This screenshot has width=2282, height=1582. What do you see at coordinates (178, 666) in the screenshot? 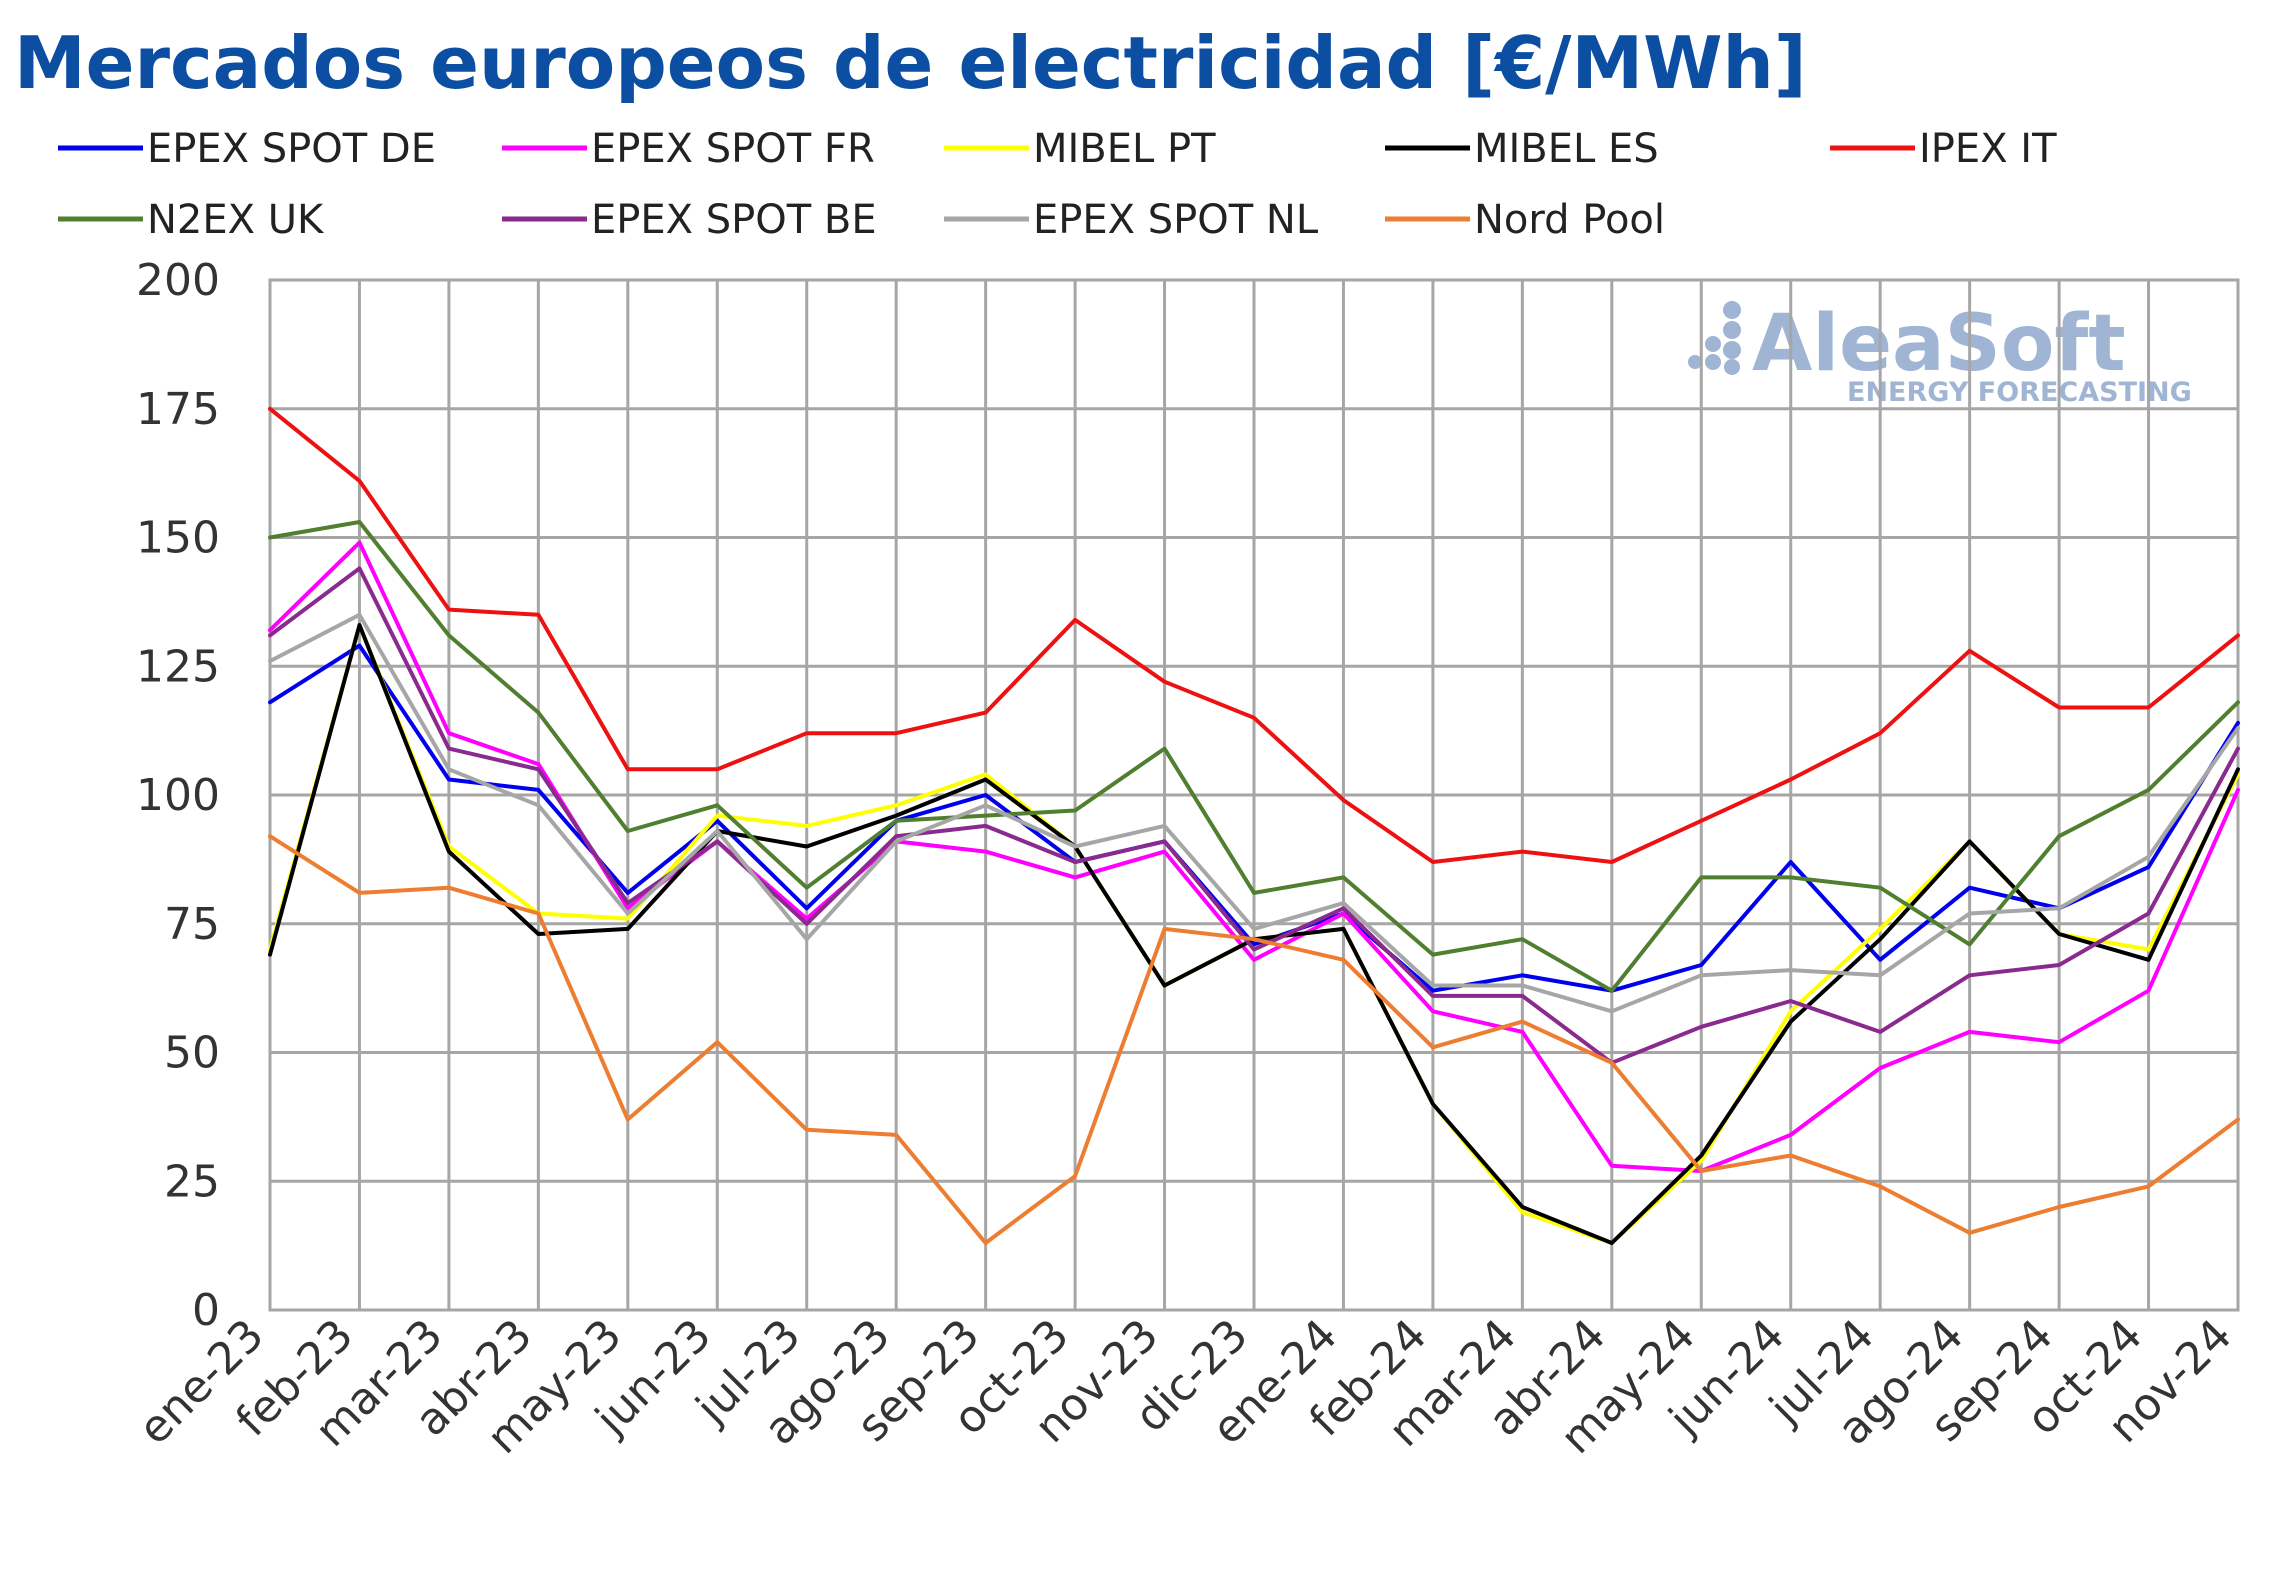
I see `y-tick-label: 125` at bounding box center [178, 666].